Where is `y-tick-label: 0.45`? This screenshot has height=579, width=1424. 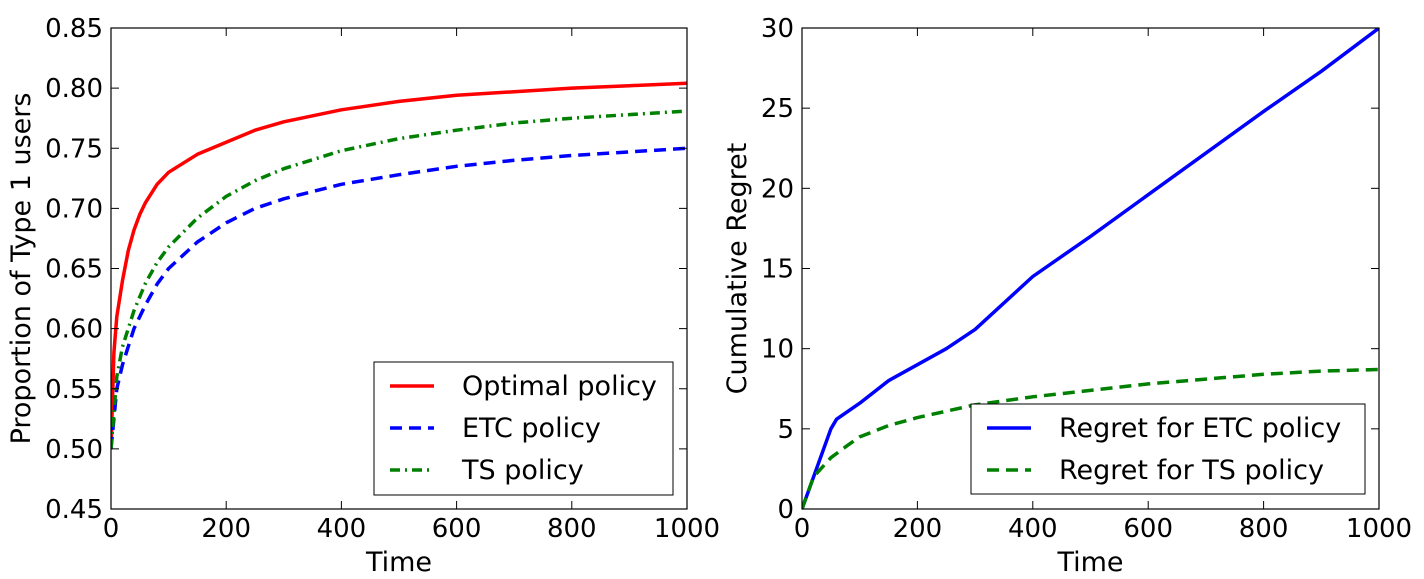
y-tick-label: 0.45 is located at coordinates (74, 510).